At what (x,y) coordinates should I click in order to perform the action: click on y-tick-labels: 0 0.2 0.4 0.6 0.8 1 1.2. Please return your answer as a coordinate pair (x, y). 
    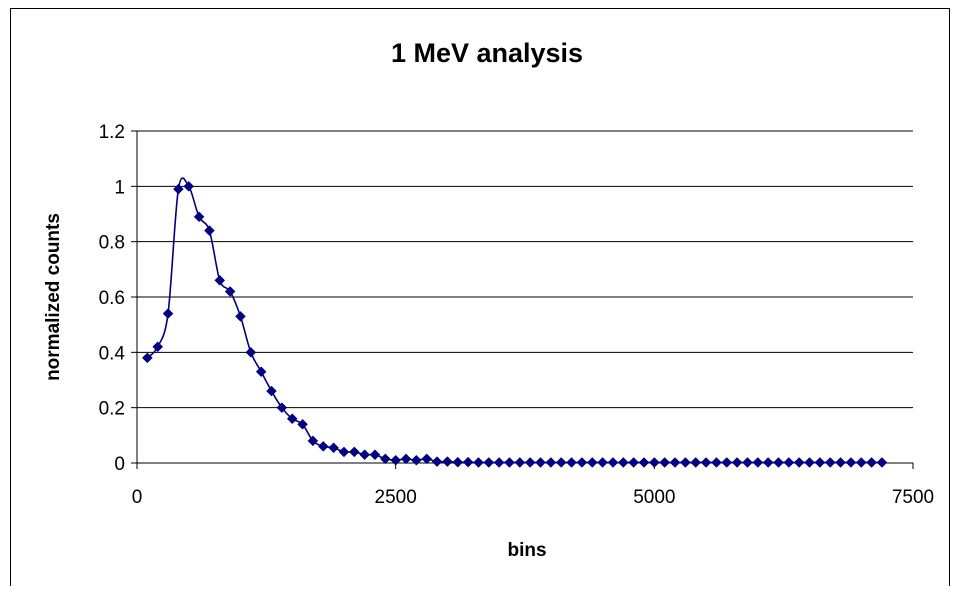
    Looking at the image, I should click on (112, 298).